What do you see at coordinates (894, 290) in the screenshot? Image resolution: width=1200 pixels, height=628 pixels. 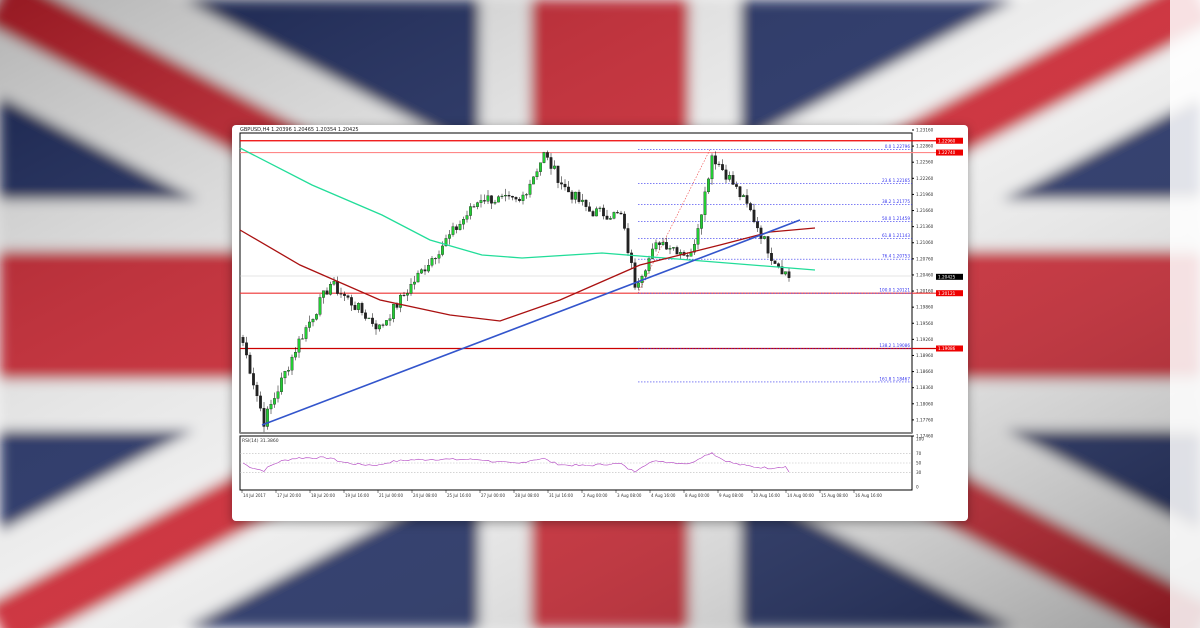 I see `fibonacci-label: 100.0 1.20121` at bounding box center [894, 290].